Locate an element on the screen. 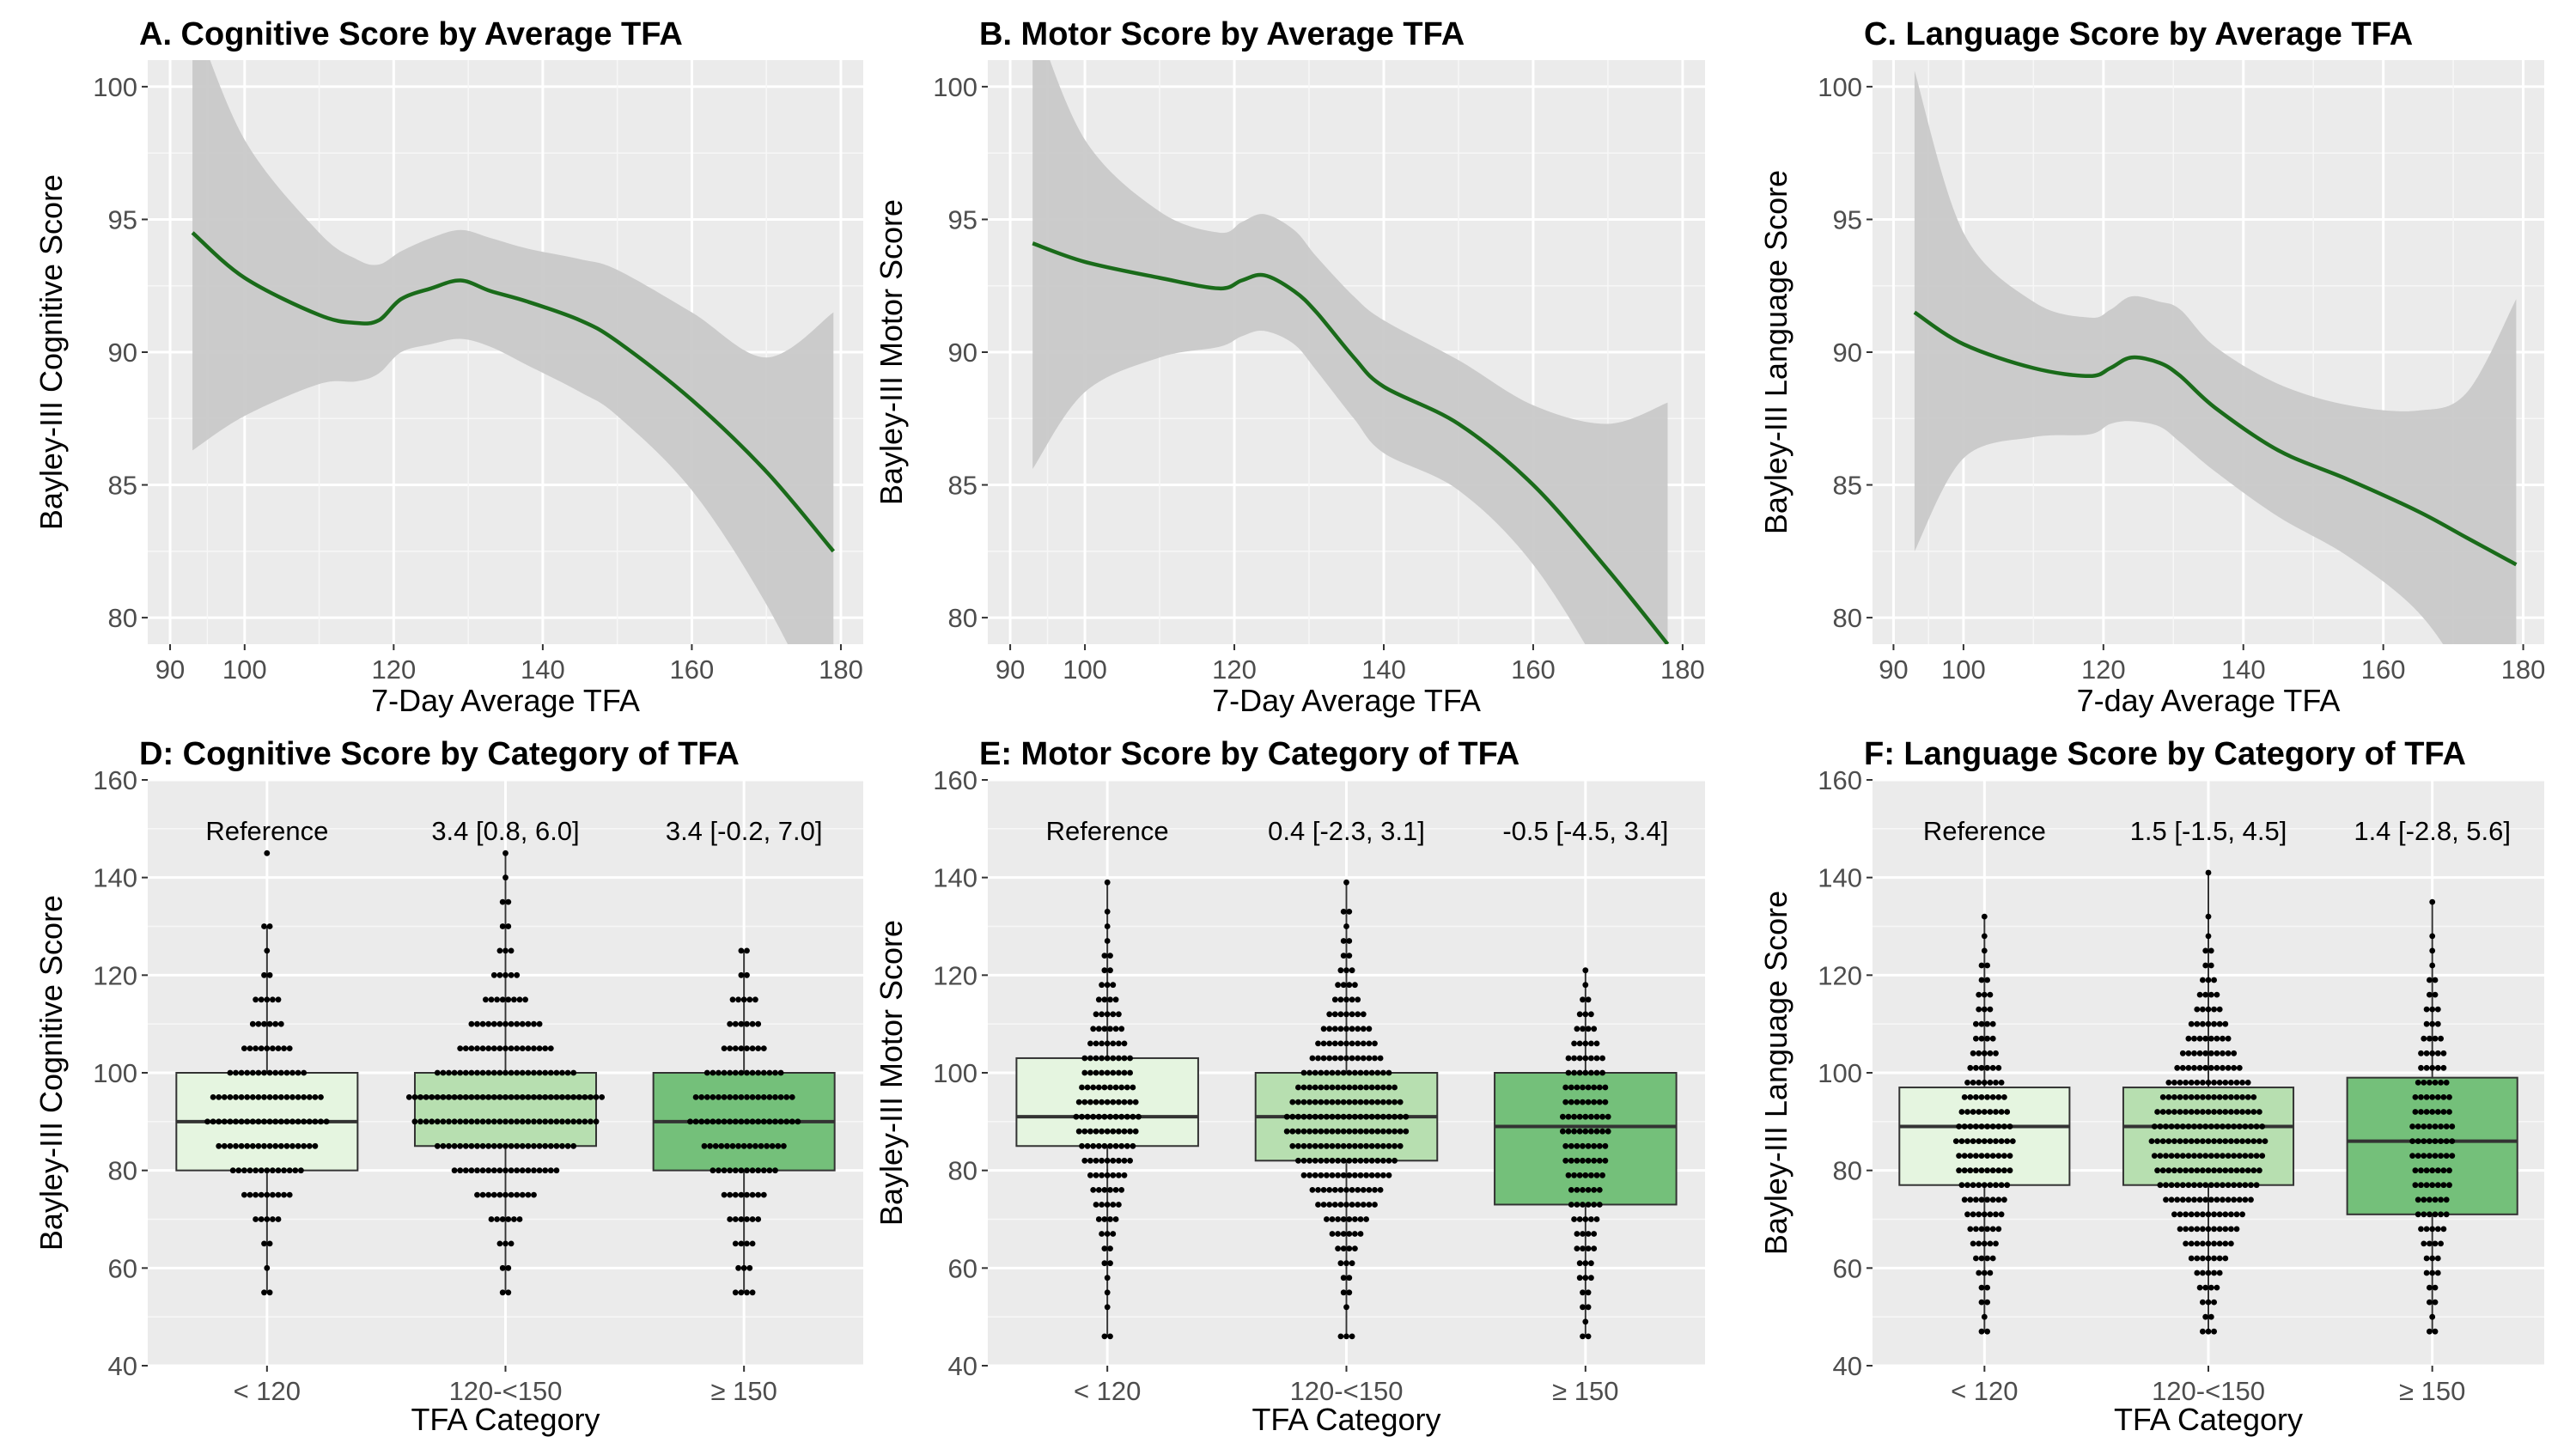  y-axis-label: Bayley-III Motor Score is located at coordinates (891, 1073).